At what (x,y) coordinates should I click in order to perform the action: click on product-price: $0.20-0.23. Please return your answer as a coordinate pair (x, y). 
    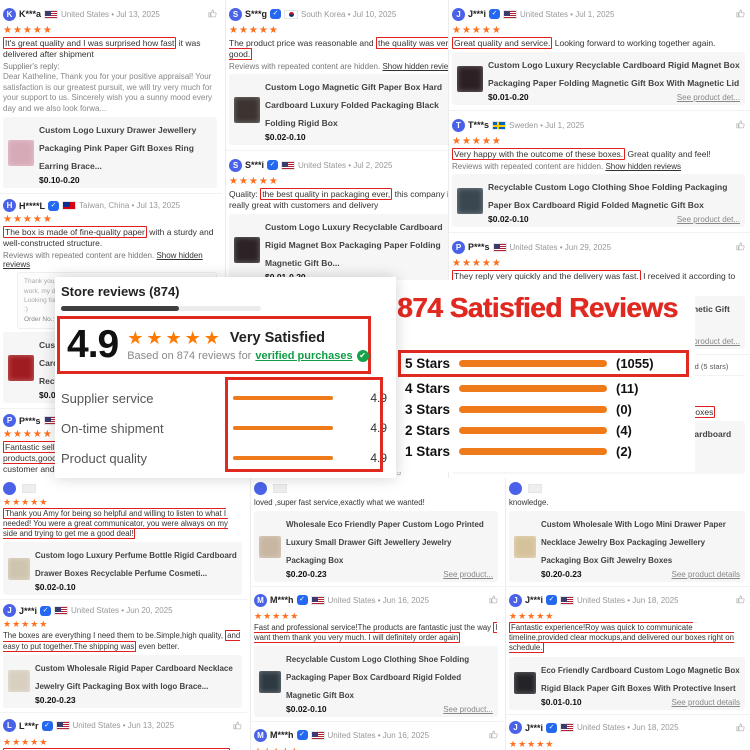
    Looking at the image, I should click on (55, 699).